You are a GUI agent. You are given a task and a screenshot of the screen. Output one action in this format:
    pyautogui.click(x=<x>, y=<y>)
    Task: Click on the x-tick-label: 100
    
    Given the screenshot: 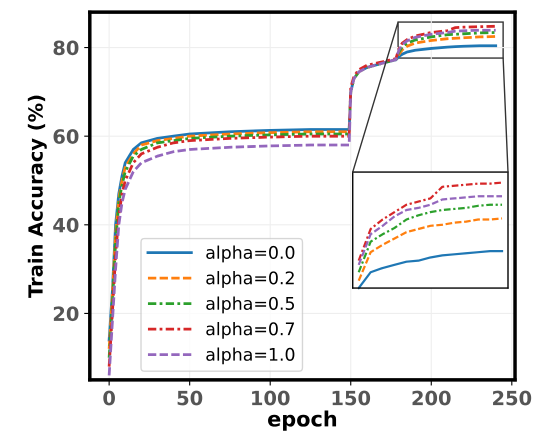 What is the action you would take?
    pyautogui.click(x=271, y=398)
    